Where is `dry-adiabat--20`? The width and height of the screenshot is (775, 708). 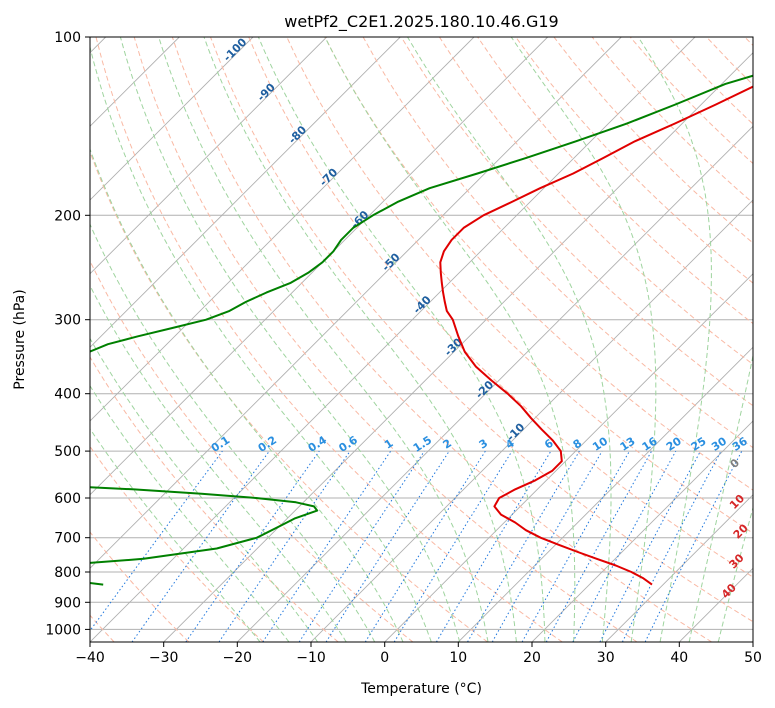
dry-adiabat--20 is located at coordinates (177, 543).